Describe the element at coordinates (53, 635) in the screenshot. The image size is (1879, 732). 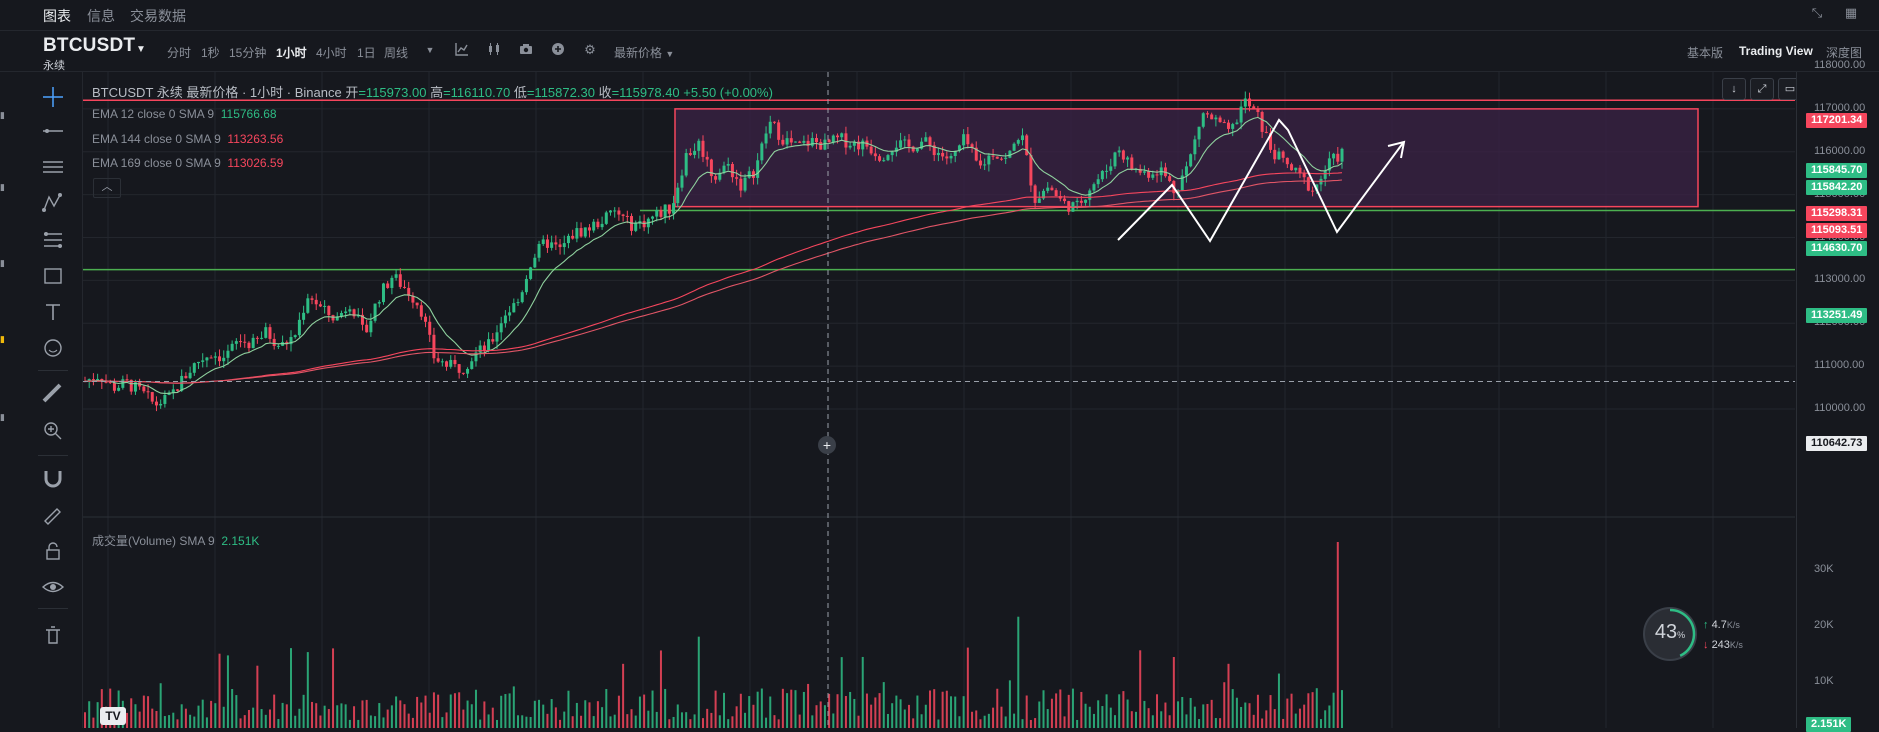
I see `trash-icon` at that location.